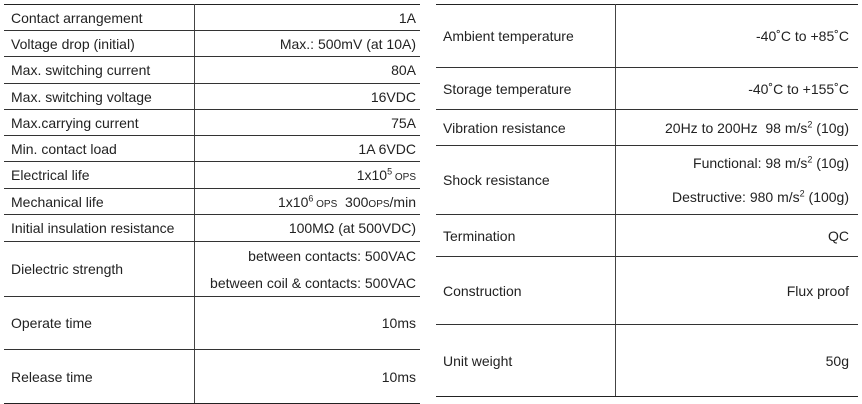  I want to click on row-value: Flux proof, so click(736, 290).